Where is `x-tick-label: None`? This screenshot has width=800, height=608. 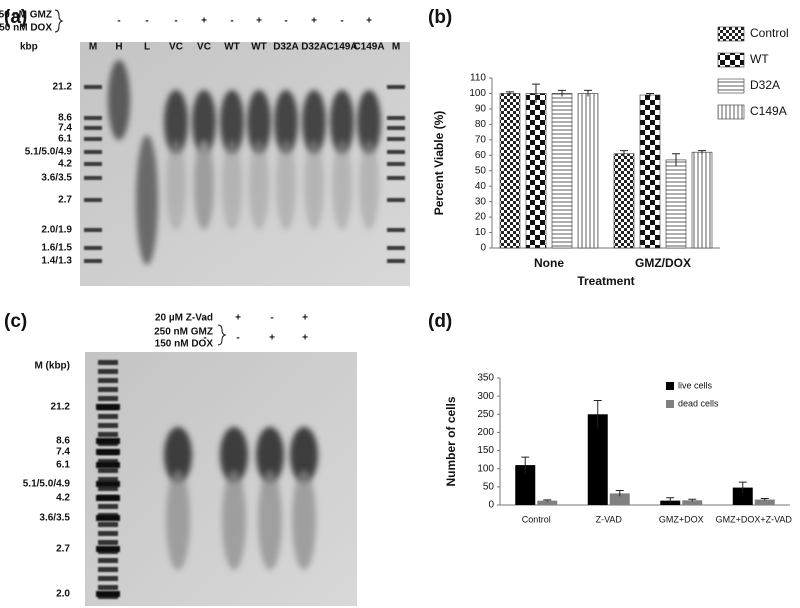
x-tick-label: None is located at coordinates (549, 263).